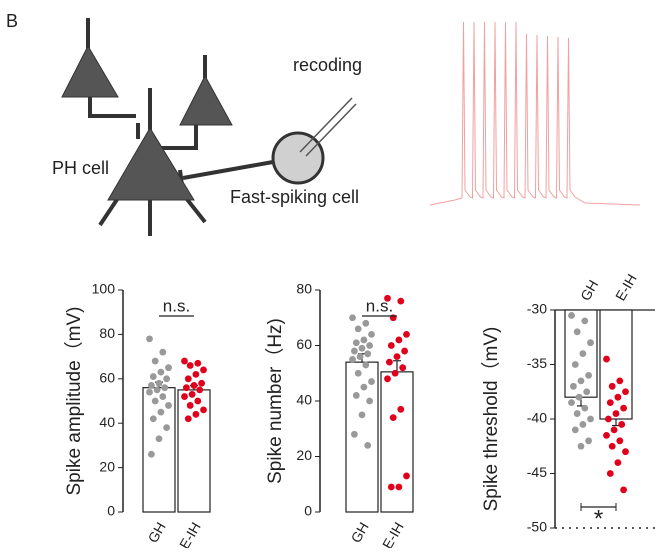 The height and width of the screenshot is (553, 655). Describe the element at coordinates (535, 113) in the screenshot. I see `voltage-trace` at that location.